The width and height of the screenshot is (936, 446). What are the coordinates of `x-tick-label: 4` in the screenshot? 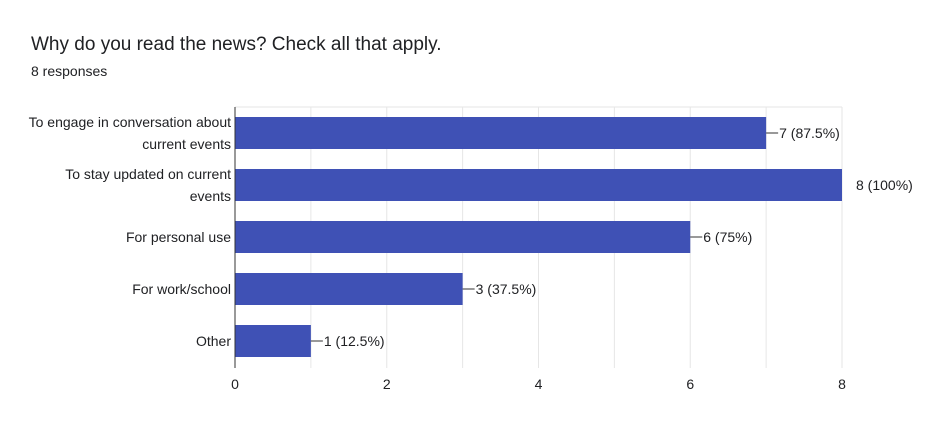 It's located at (539, 384).